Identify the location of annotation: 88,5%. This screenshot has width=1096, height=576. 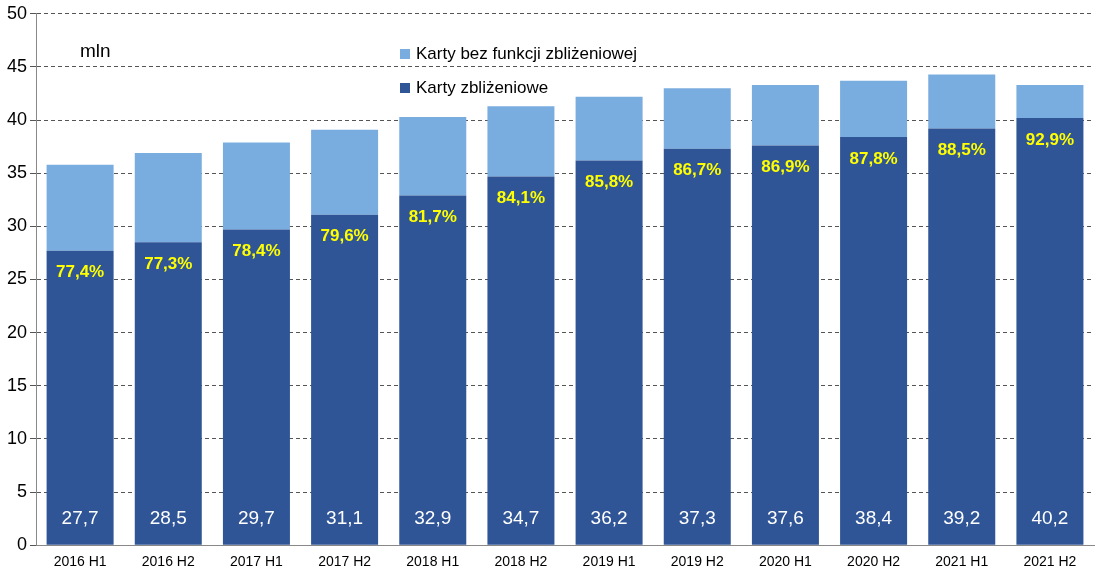
(961, 150).